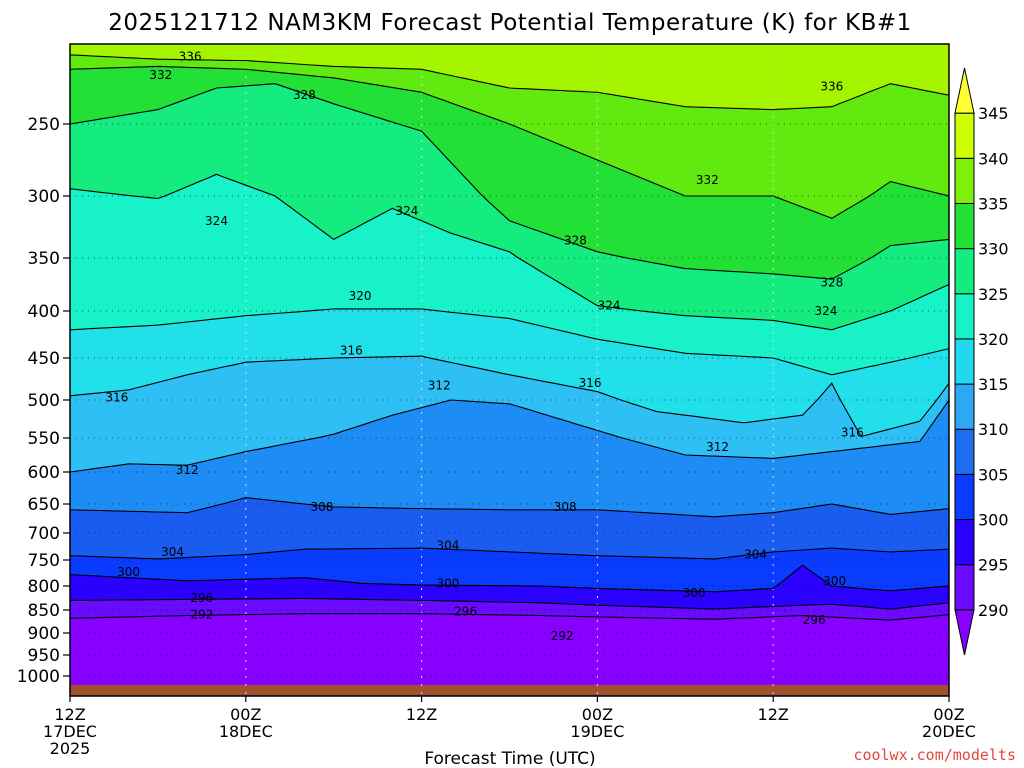 The height and width of the screenshot is (768, 1024). I want to click on colorbar-upper-triangle, so click(964, 90).